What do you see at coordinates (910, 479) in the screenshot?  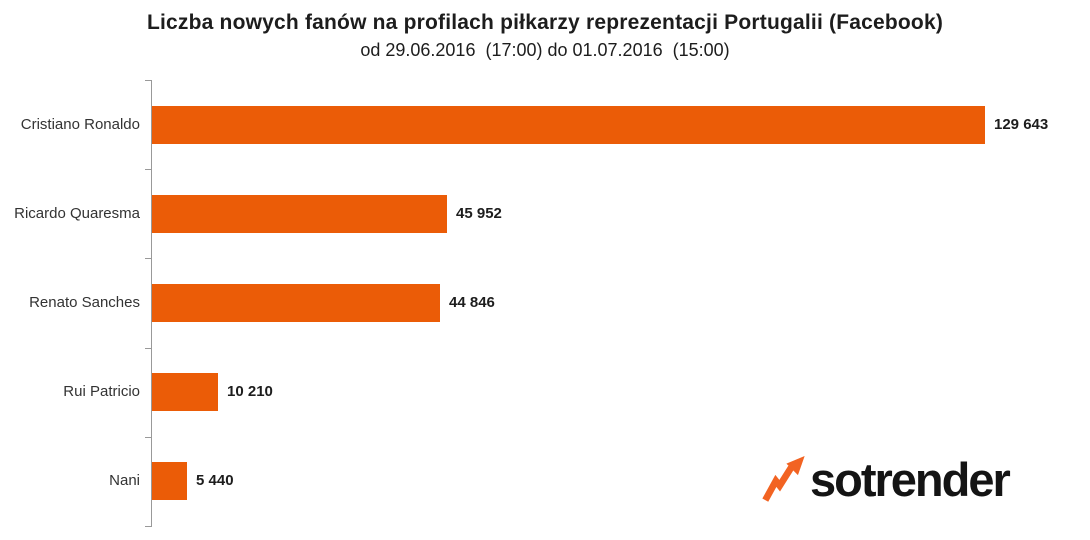 I see `logo-text: sotrender` at bounding box center [910, 479].